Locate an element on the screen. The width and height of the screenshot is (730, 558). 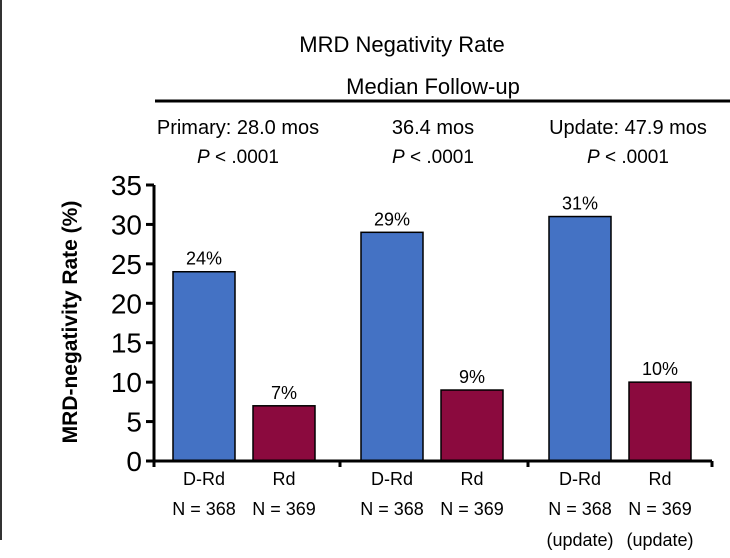
bar-value-label: 29% is located at coordinates (392, 219).